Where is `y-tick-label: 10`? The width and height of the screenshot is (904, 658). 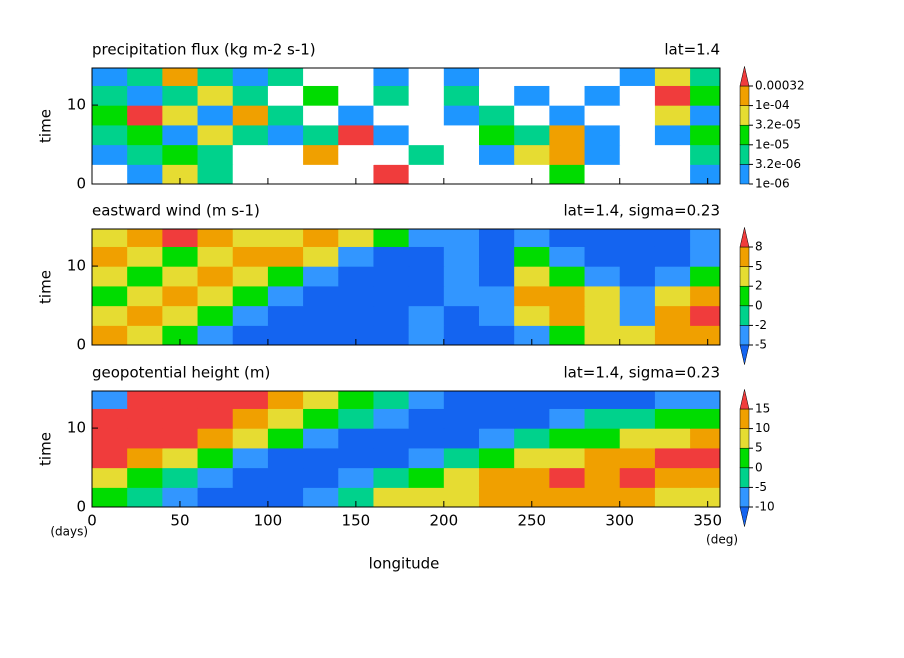
y-tick-label: 10 is located at coordinates (76, 105).